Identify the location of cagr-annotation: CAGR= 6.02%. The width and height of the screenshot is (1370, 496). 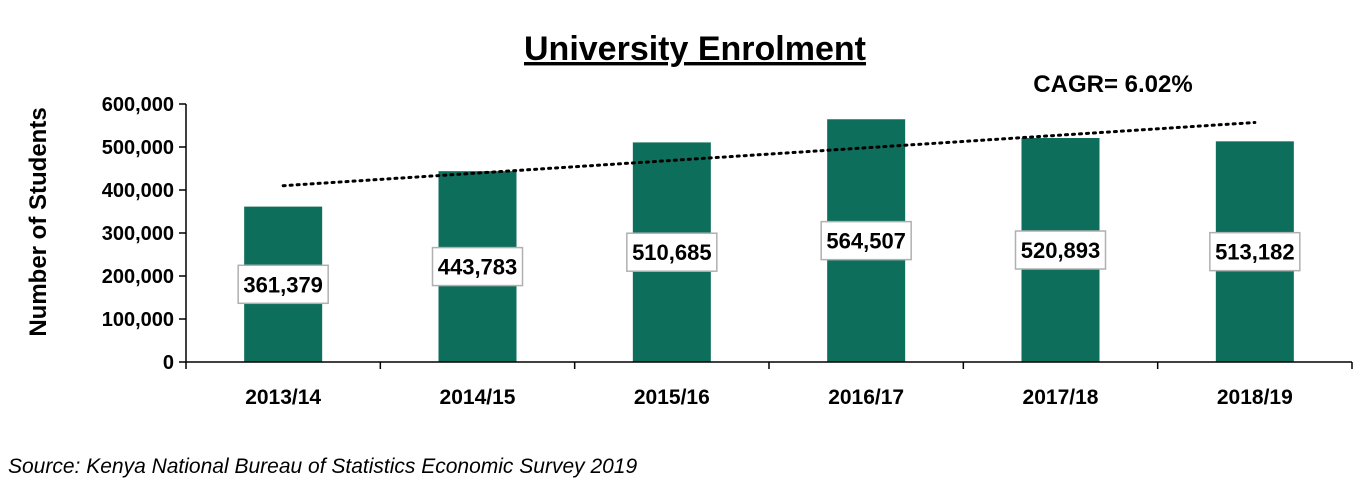
(1112, 84).